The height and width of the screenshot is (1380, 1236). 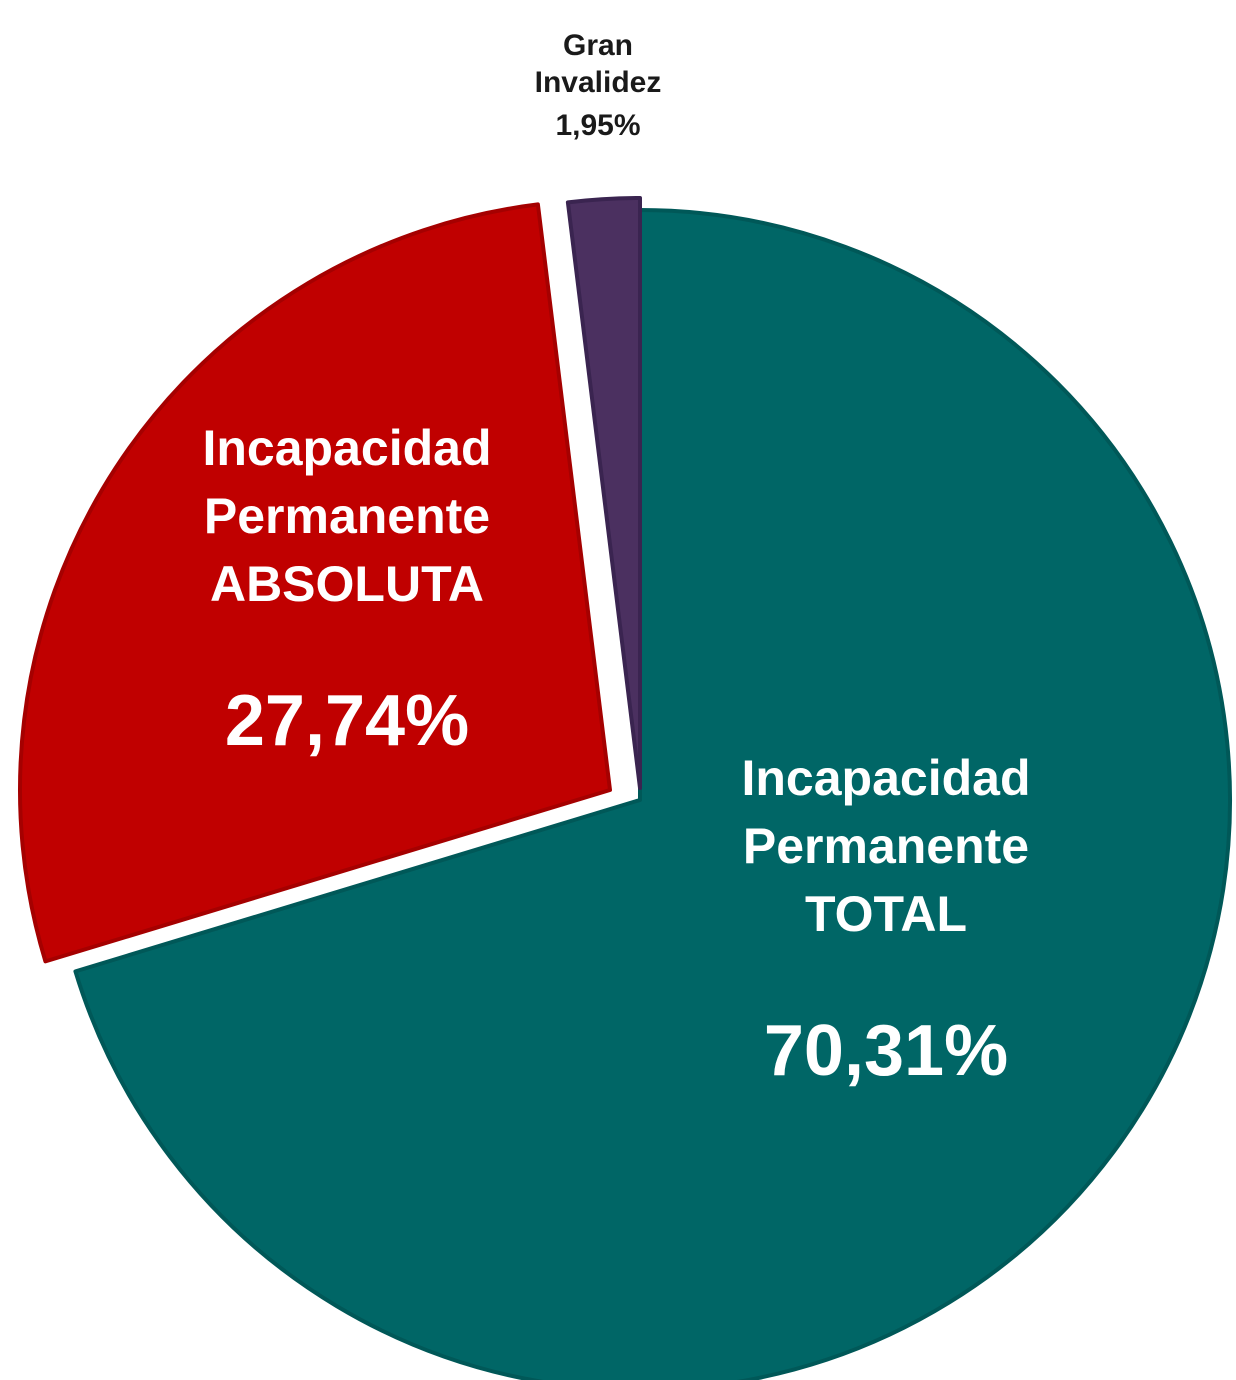 I want to click on slice-gran-invalidez, so click(x=603, y=493).